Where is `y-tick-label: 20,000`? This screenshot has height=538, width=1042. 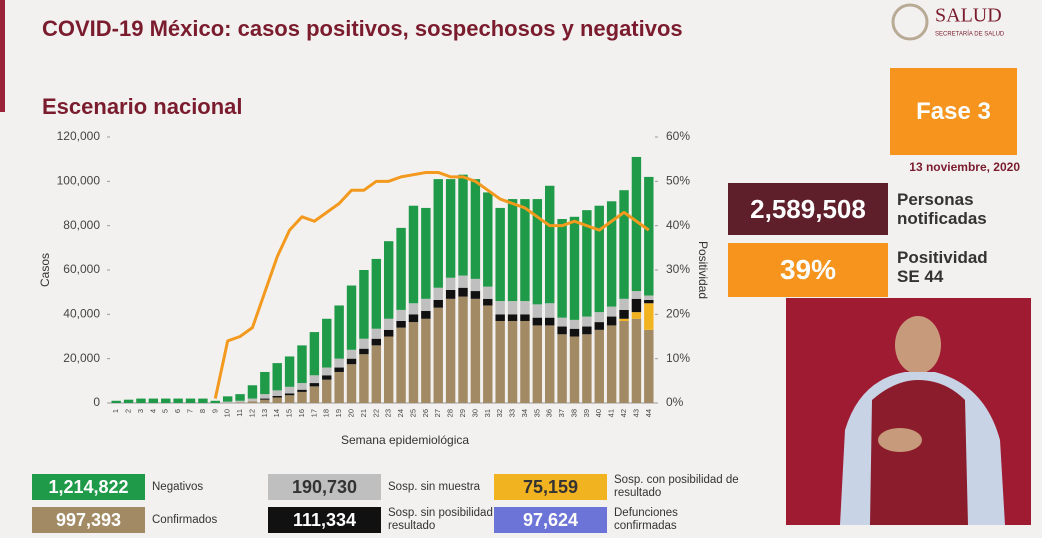 y-tick-label: 20,000 is located at coordinates (81, 358).